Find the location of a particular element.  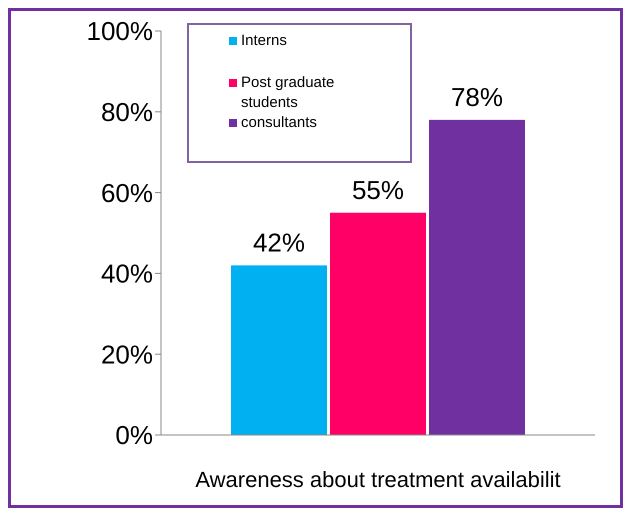

data-label: 55% is located at coordinates (378, 189).